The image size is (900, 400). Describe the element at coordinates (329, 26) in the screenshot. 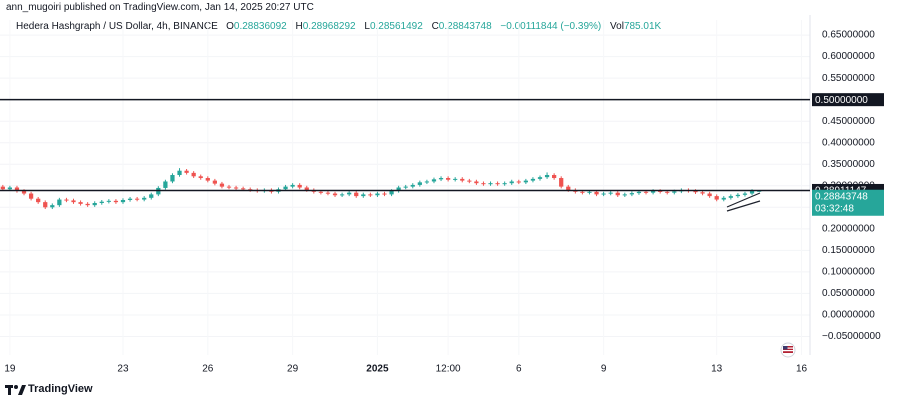

I see `high-value: 0.28968292` at that location.